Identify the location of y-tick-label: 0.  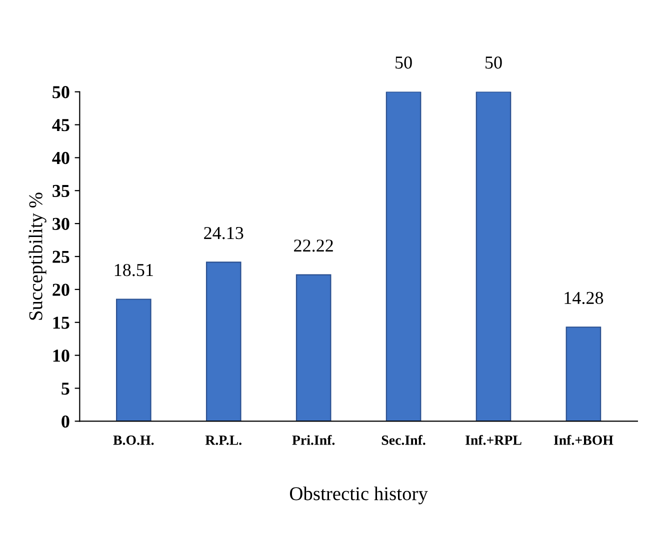
(66, 421).